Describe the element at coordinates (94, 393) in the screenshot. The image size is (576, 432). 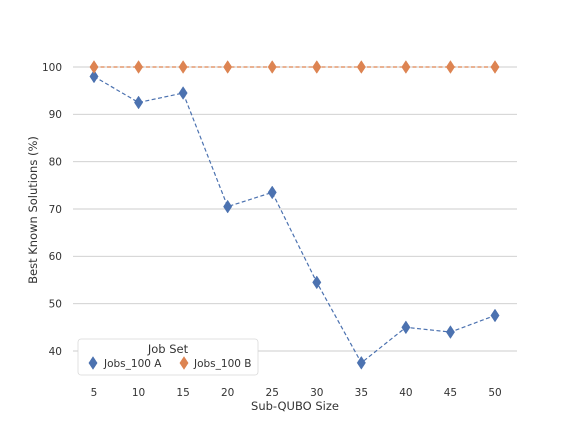
I see `x-tick-label: 5` at that location.